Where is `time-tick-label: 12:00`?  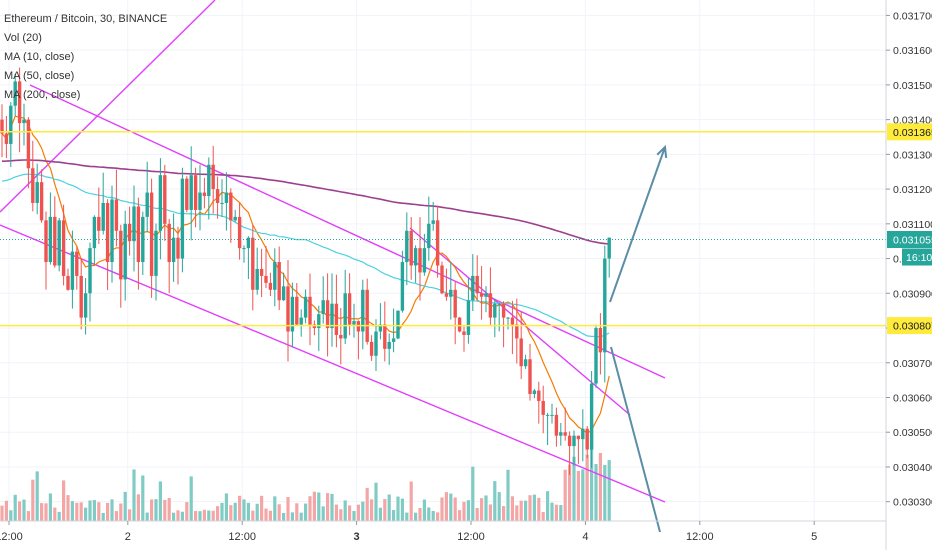 time-tick-label: 12:00 is located at coordinates (471, 537).